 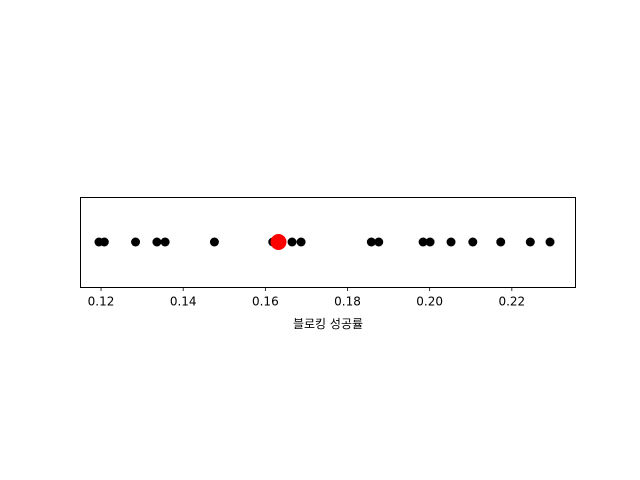 What do you see at coordinates (511, 302) in the screenshot?
I see `x-tick-label: 0.22` at bounding box center [511, 302].